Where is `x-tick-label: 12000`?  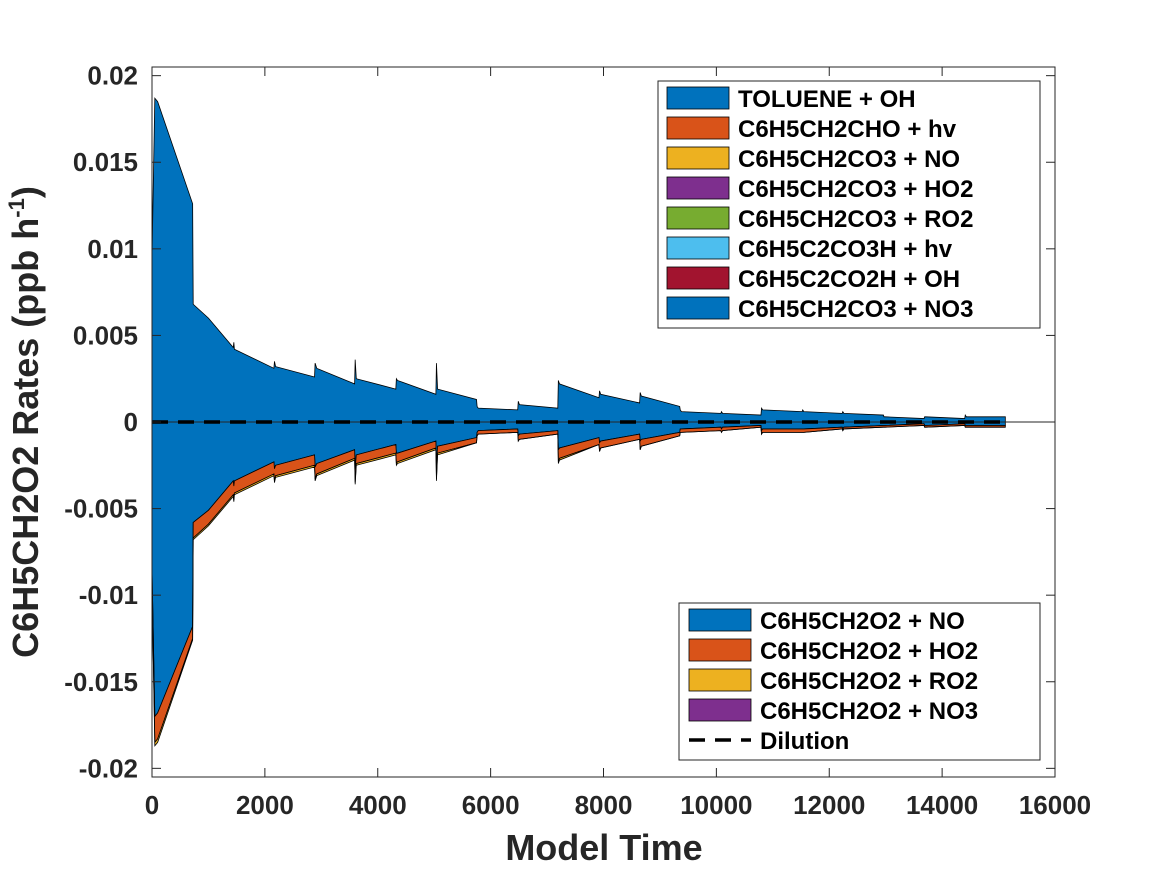 x-tick-label: 12000 is located at coordinates (829, 805).